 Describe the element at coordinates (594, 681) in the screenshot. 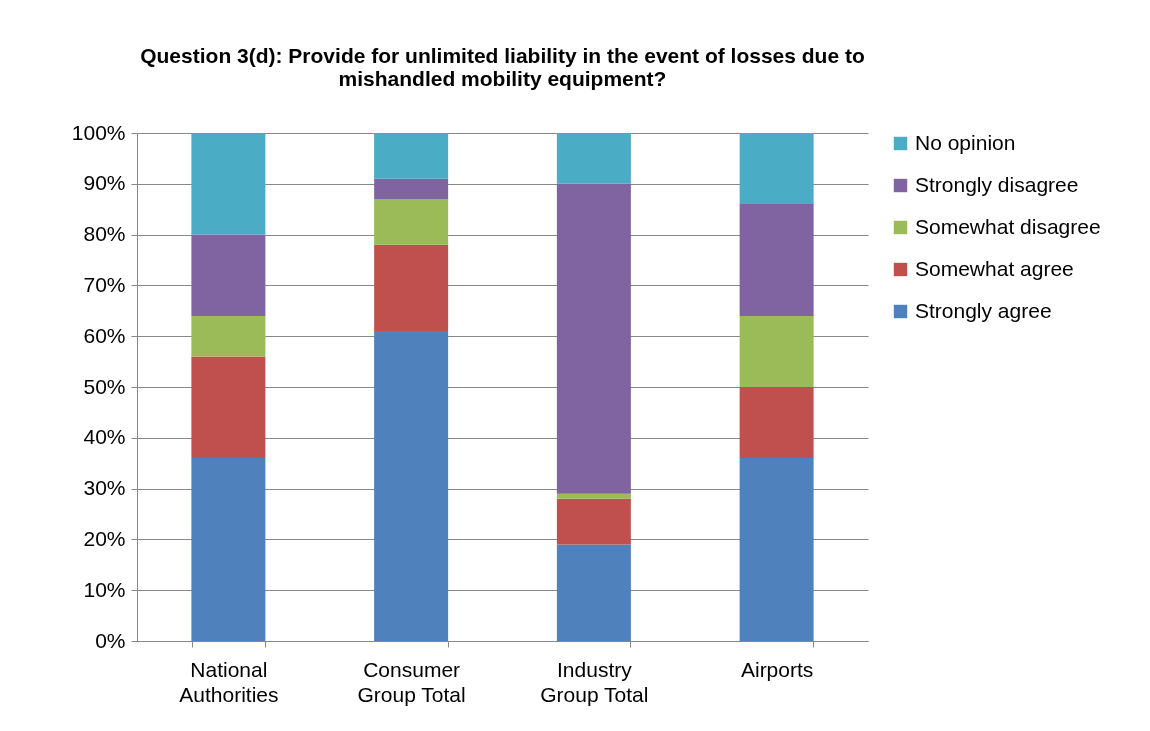

I see `x-tick-label: Industry Group Total` at that location.